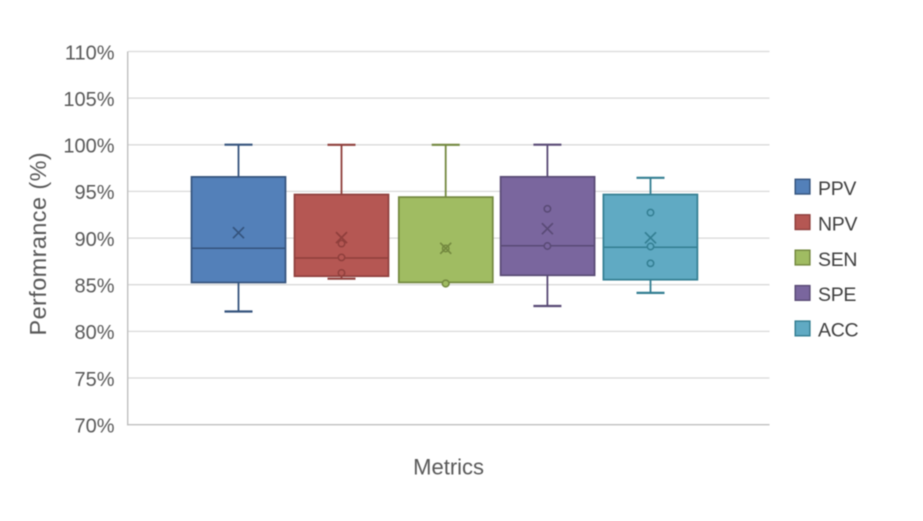 The image size is (923, 521). What do you see at coordinates (837, 224) in the screenshot?
I see `svg-text: NPV` at bounding box center [837, 224].